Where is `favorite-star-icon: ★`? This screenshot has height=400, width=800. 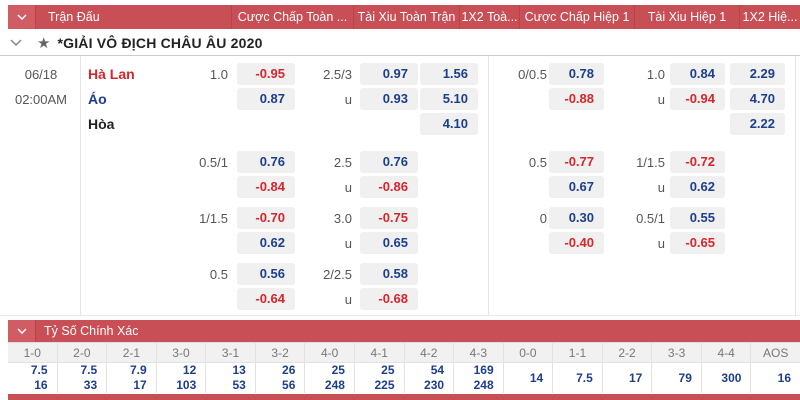 favorite-star-icon: ★ is located at coordinates (44, 43).